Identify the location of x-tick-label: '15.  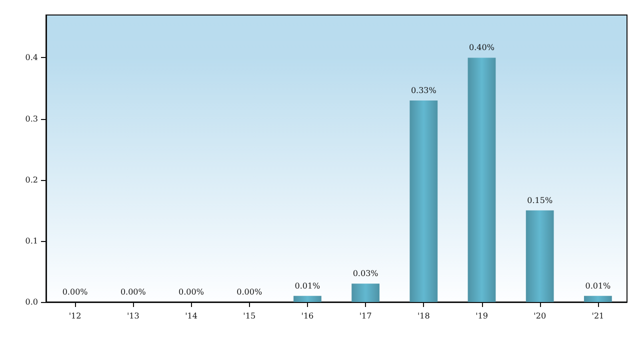
(249, 316).